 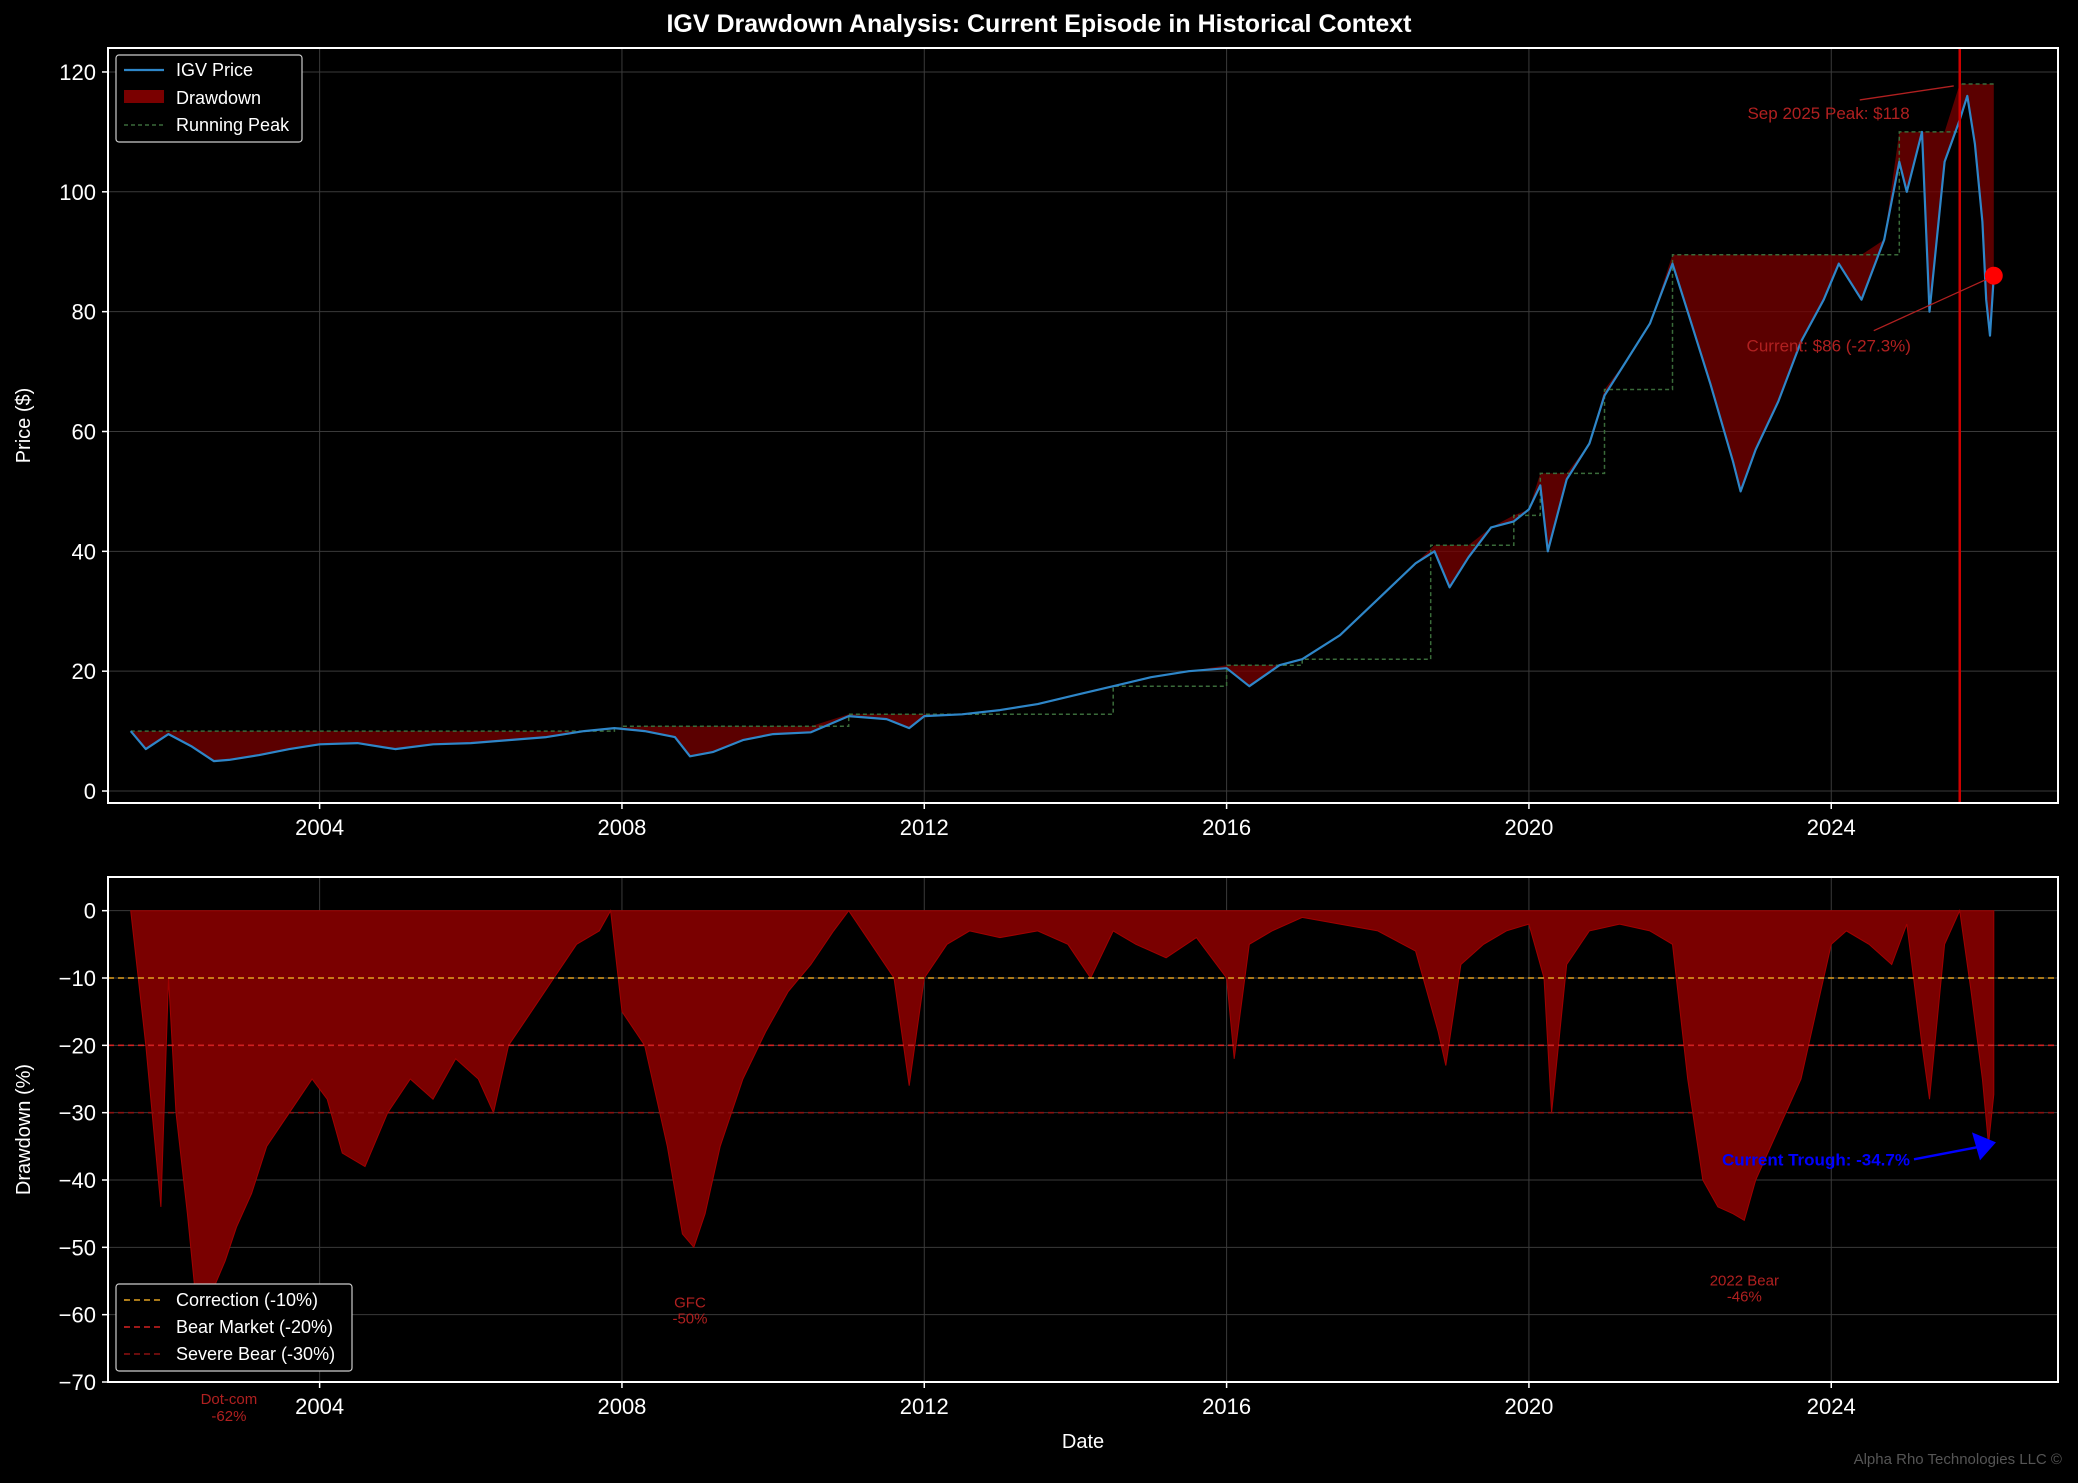 I want to click on price-y-axis-label: Price ($), so click(x=24, y=426).